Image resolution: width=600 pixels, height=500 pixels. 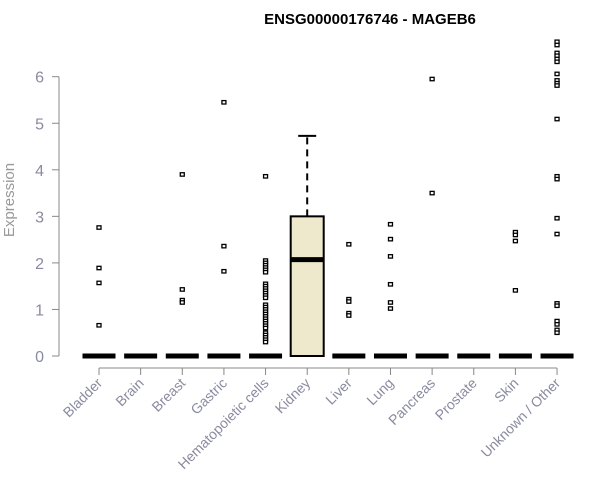 I want to click on y-tick-label: 4, so click(x=39, y=171).